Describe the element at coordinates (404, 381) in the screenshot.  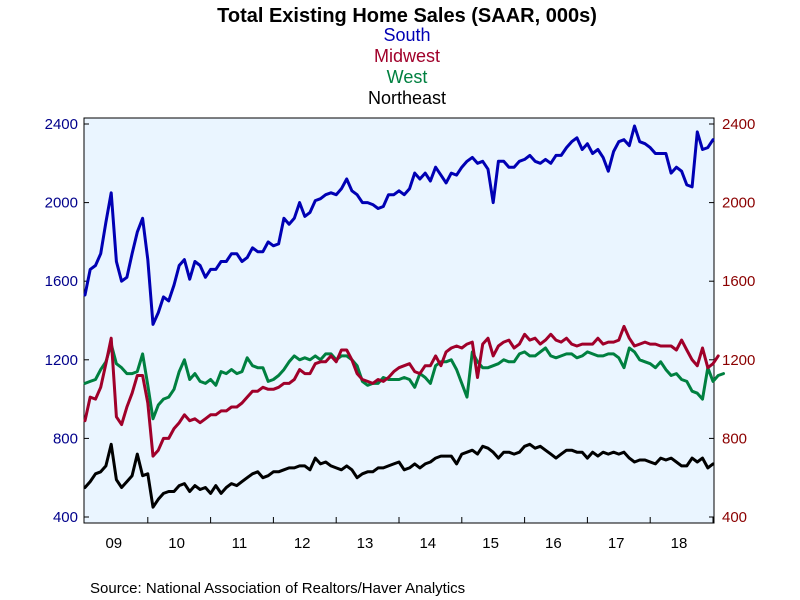
I see `series-line-west` at that location.